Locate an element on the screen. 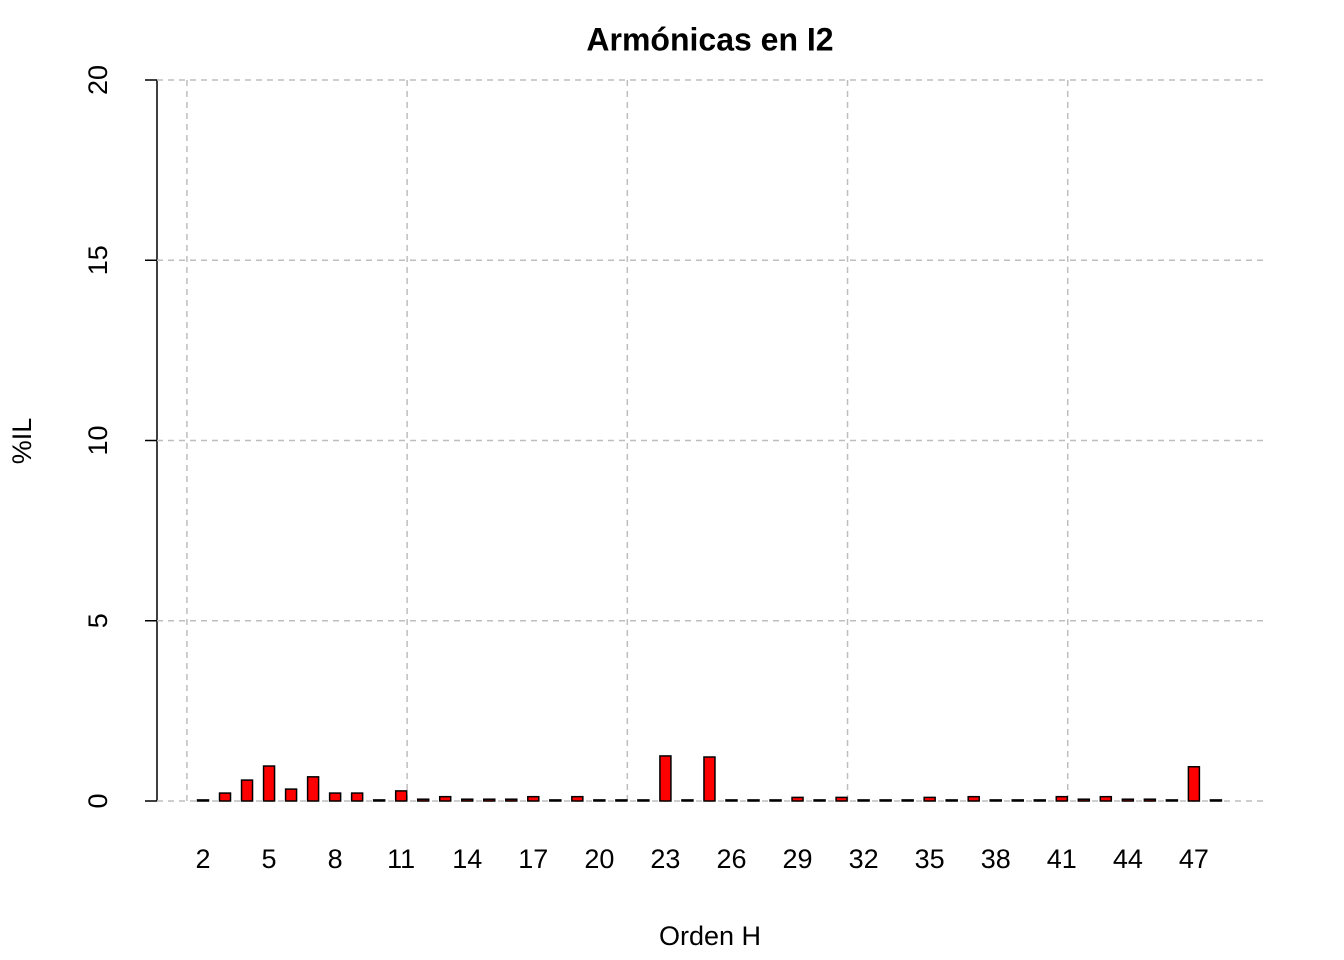 The height and width of the screenshot is (960, 1344). y-axis-label: %IL is located at coordinates (22, 441).